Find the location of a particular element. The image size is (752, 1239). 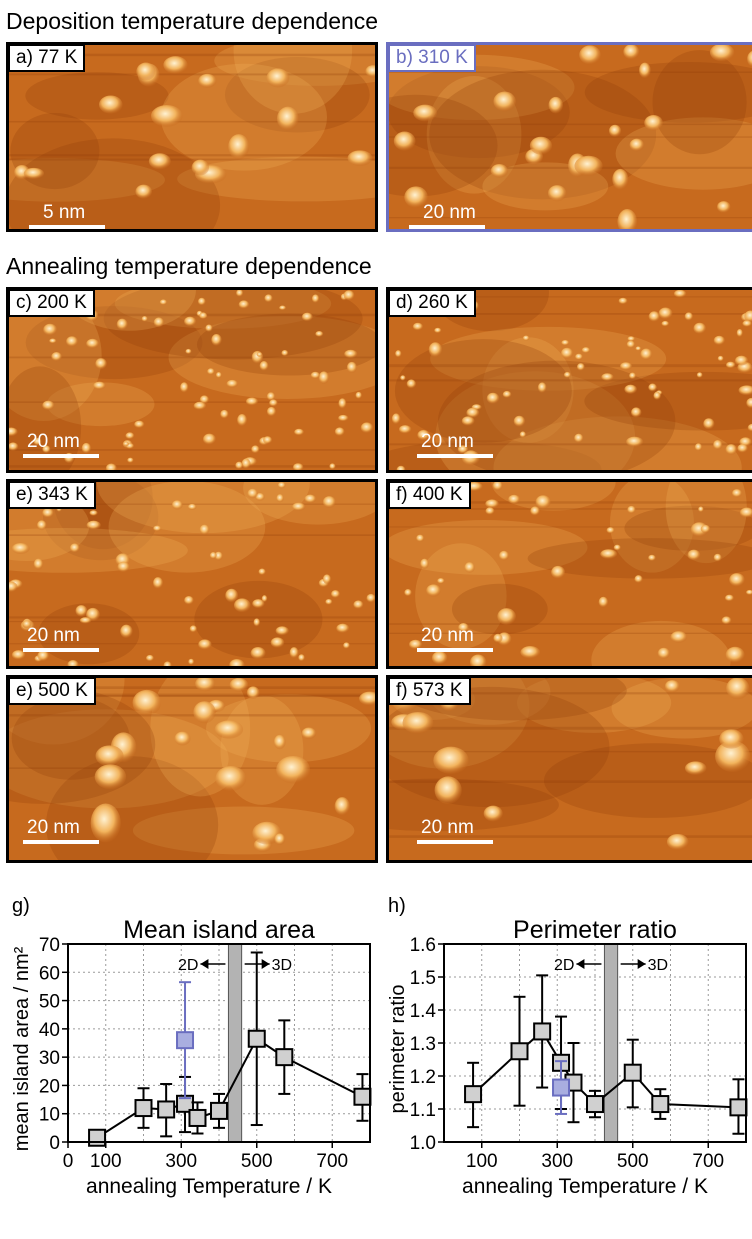

y-tick-label: 0 is located at coordinates (54, 1143).